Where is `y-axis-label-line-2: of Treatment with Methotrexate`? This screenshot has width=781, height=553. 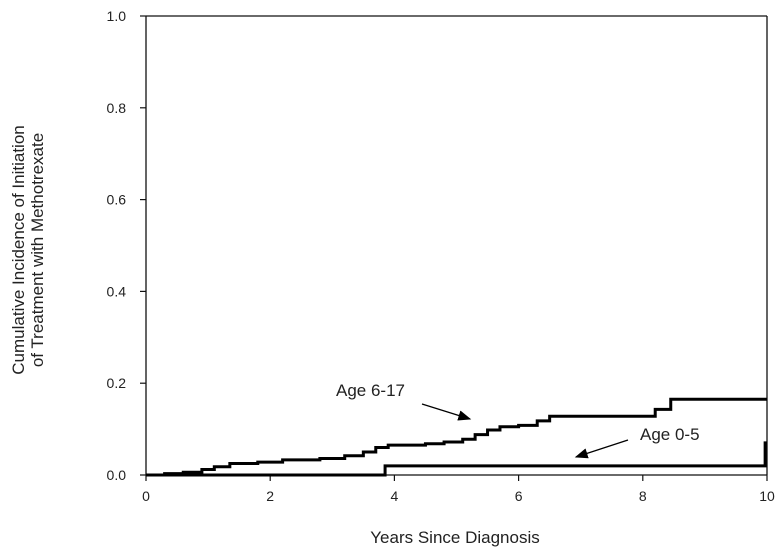
y-axis-label-line-2: of Treatment with Methotrexate is located at coordinates (37, 250).